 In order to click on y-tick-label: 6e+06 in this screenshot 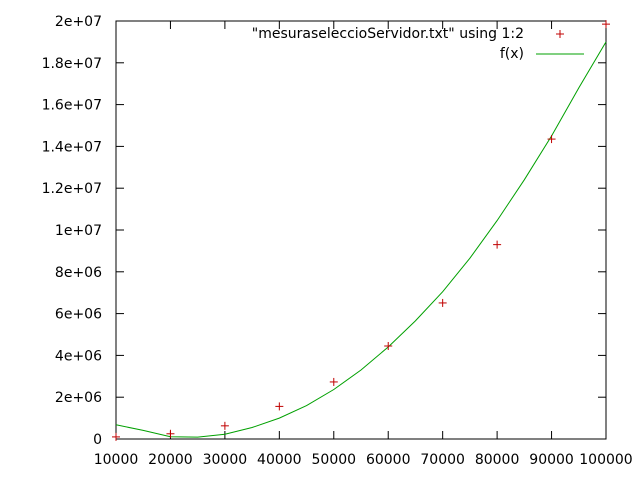, I will do `click(78, 315)`.